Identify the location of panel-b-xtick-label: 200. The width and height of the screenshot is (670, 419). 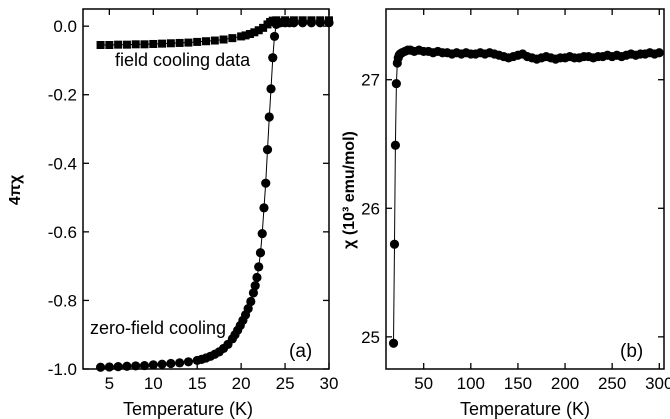
(565, 383).